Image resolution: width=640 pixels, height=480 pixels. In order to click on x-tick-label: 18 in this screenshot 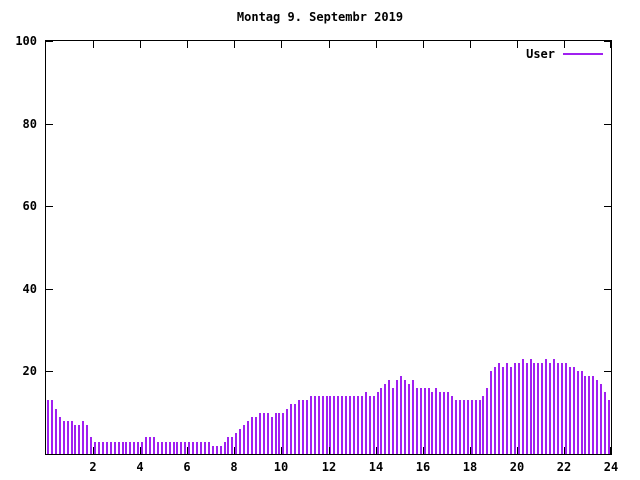, I will do `click(470, 467)`.